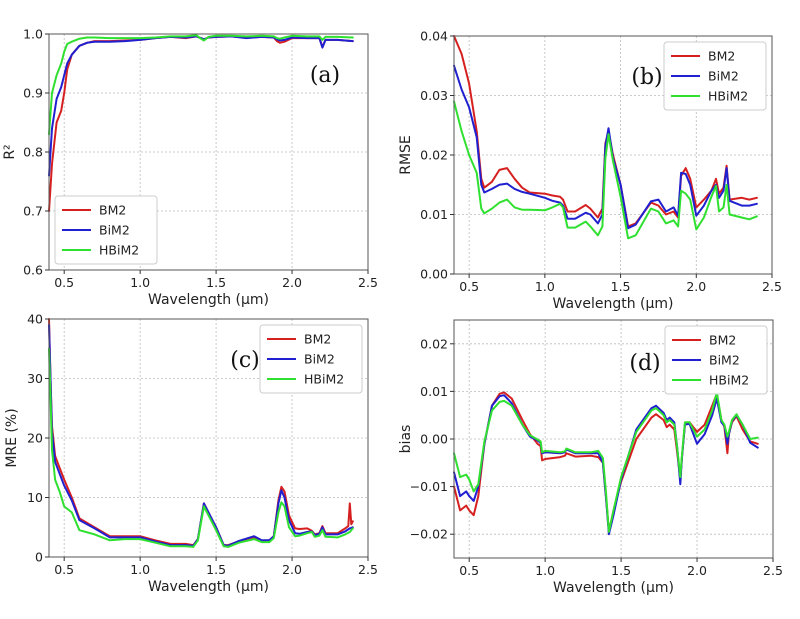 This screenshot has width=800, height=619. Describe the element at coordinates (33, 152) in the screenshot. I see `y-tick-label: 0.8` at that location.